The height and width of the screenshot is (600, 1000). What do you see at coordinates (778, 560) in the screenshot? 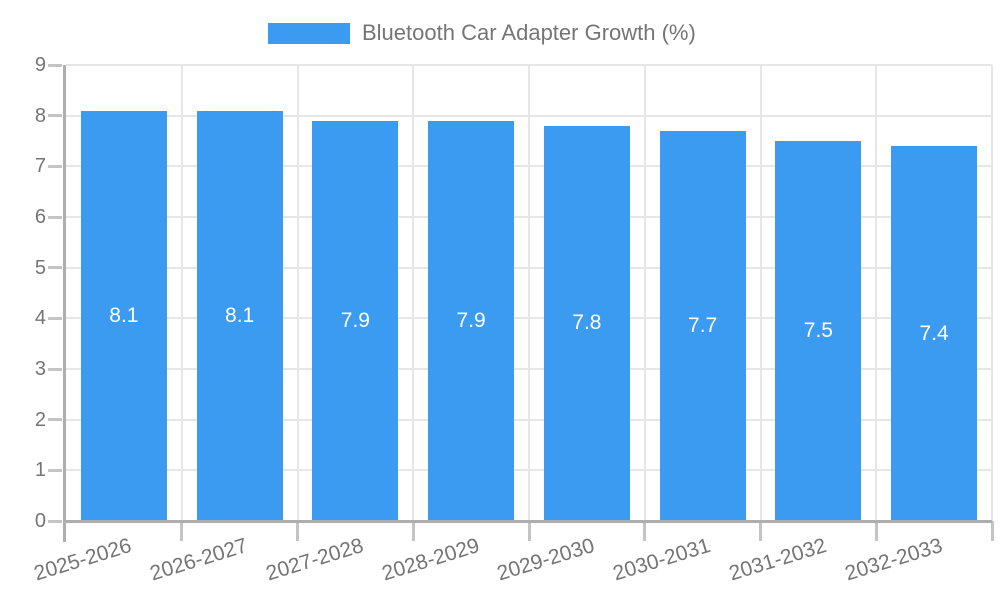
I see `x-axis-category-label: 2031-2032` at bounding box center [778, 560].